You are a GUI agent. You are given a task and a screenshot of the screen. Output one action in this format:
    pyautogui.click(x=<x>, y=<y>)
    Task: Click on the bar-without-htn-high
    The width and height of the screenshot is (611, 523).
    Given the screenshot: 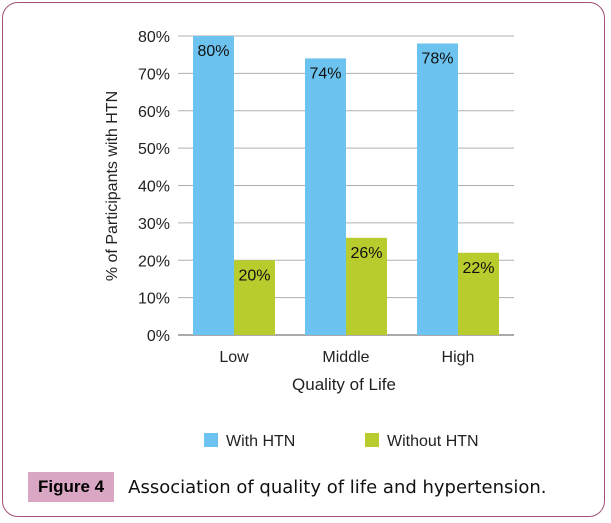 What is the action you would take?
    pyautogui.click(x=478, y=293)
    